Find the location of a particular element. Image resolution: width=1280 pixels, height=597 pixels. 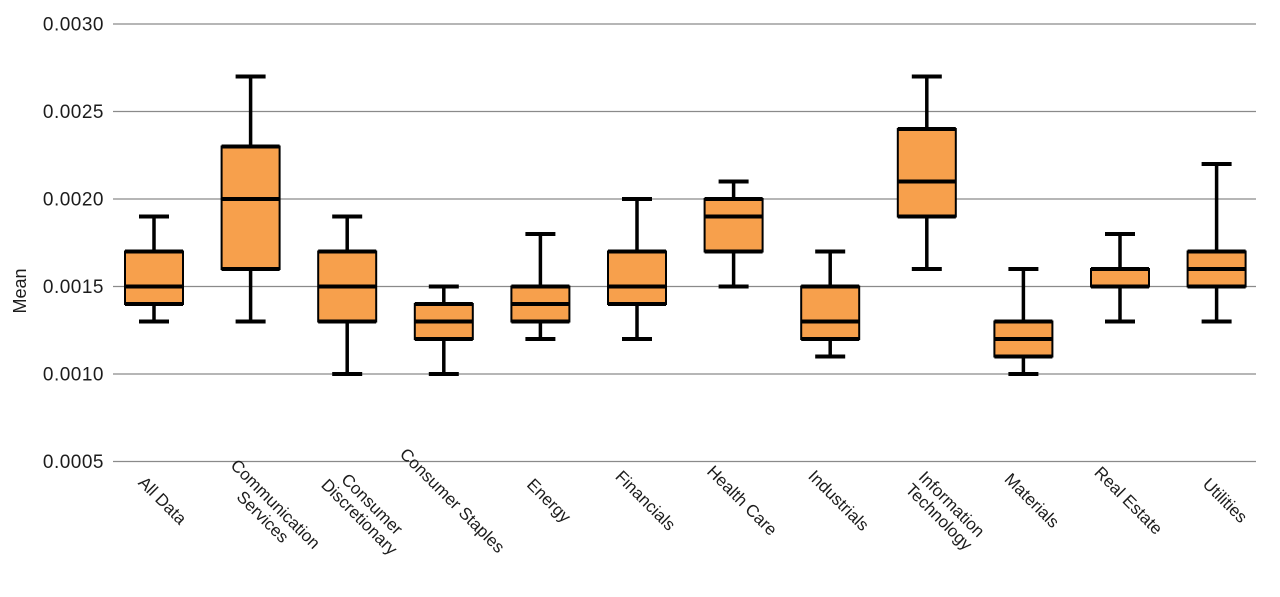

y-axis-title: Mean is located at coordinates (20, 291).